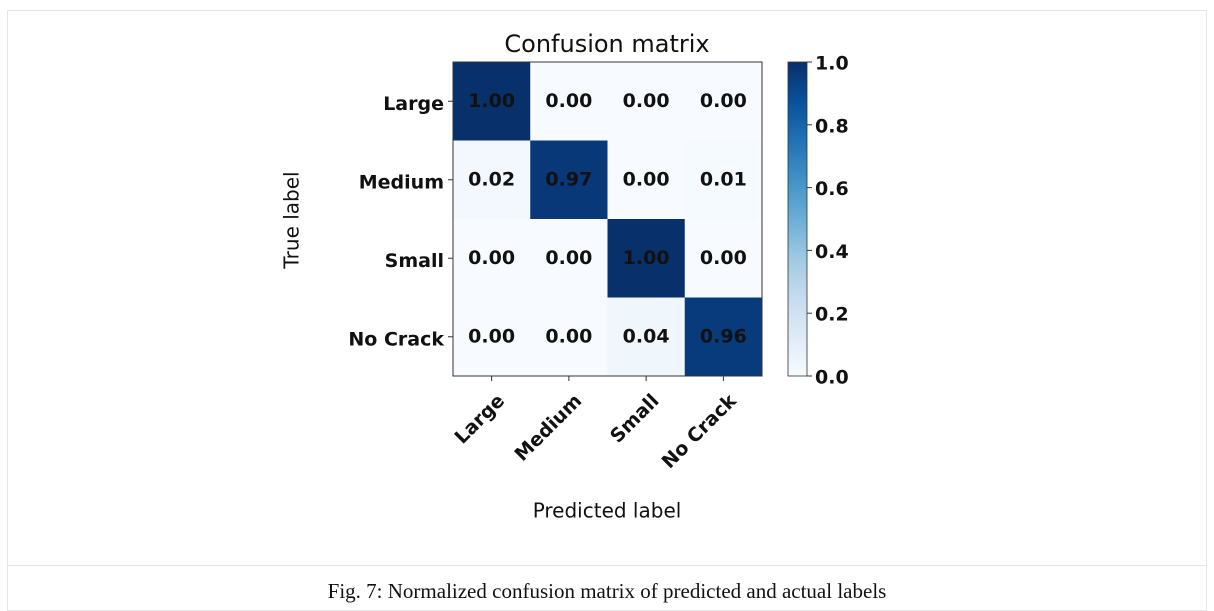  I want to click on y-tick-label: Small, so click(414, 261).